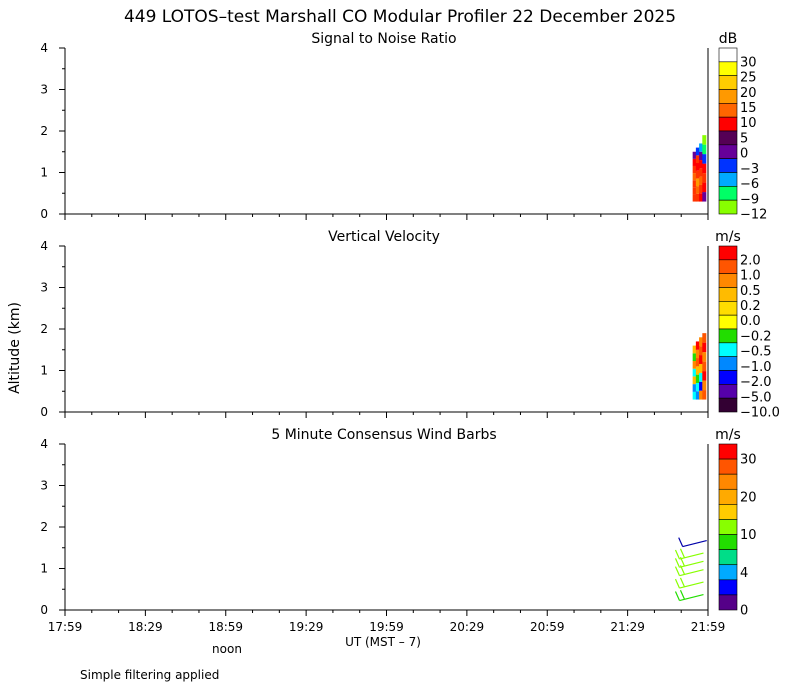 The height and width of the screenshot is (700, 800). Describe the element at coordinates (383, 435) in the screenshot. I see `panel-title: 5 Minute Consensus Wind Barbs` at that location.